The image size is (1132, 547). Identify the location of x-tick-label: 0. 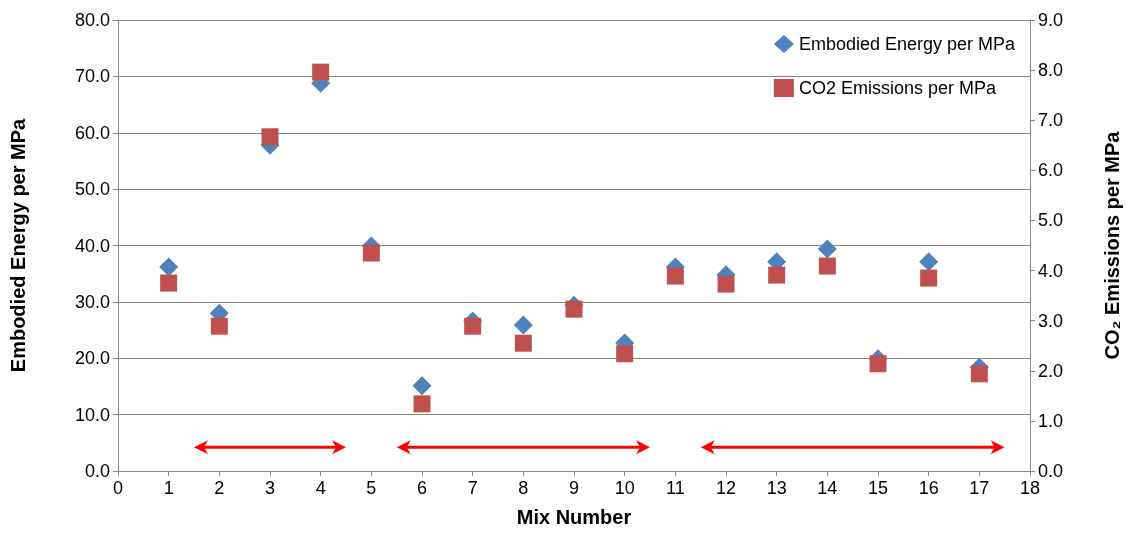
(118, 488).